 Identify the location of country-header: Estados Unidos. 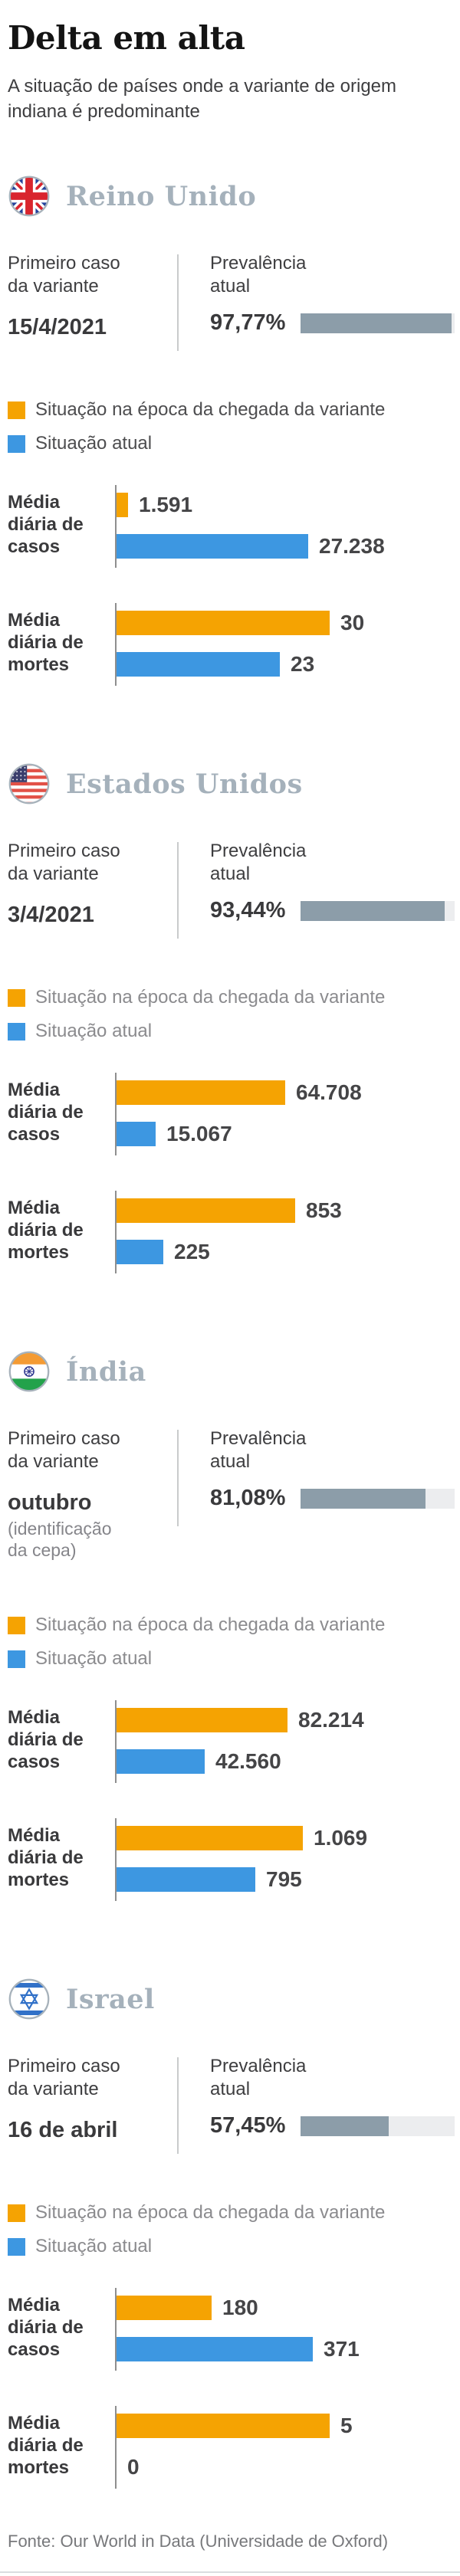
(230, 783).